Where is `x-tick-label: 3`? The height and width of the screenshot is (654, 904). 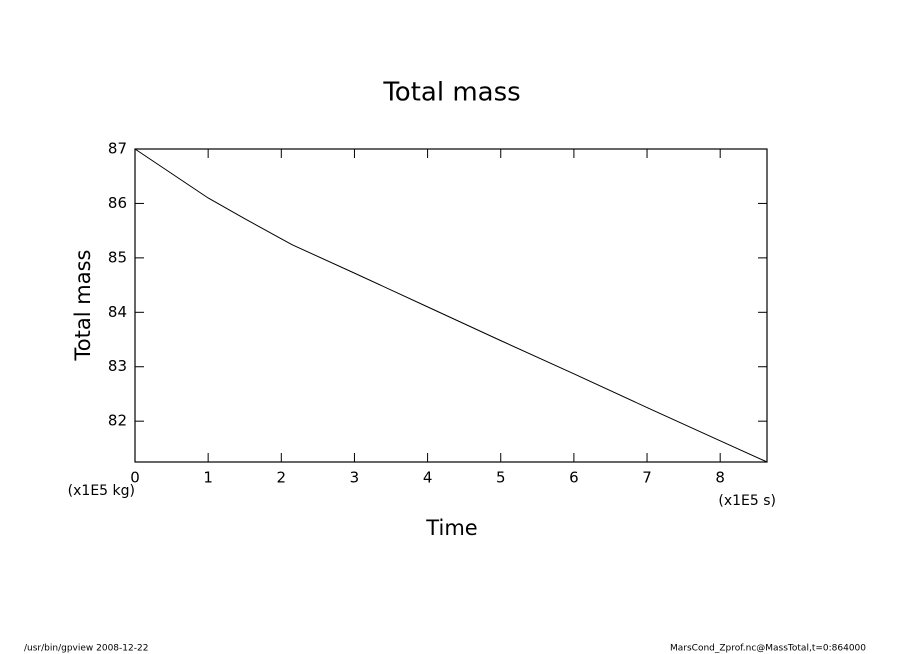
x-tick-label: 3 is located at coordinates (355, 478).